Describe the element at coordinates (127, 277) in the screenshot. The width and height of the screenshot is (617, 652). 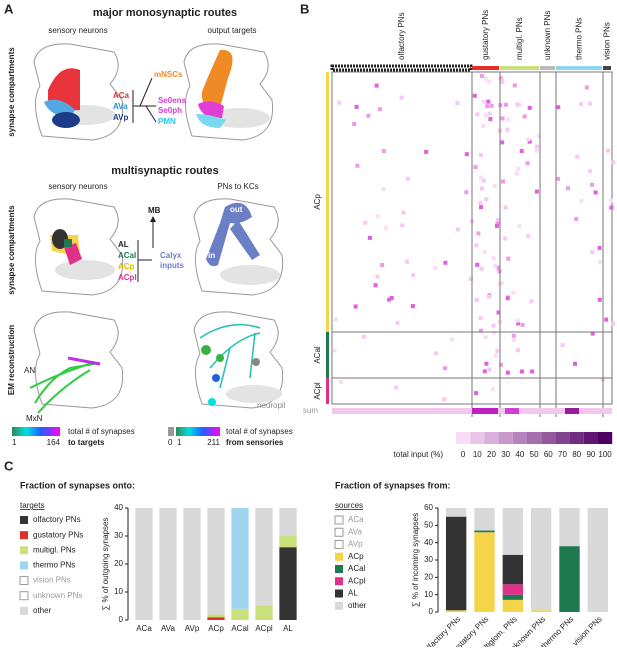
I see `input-label: ACpl` at that location.